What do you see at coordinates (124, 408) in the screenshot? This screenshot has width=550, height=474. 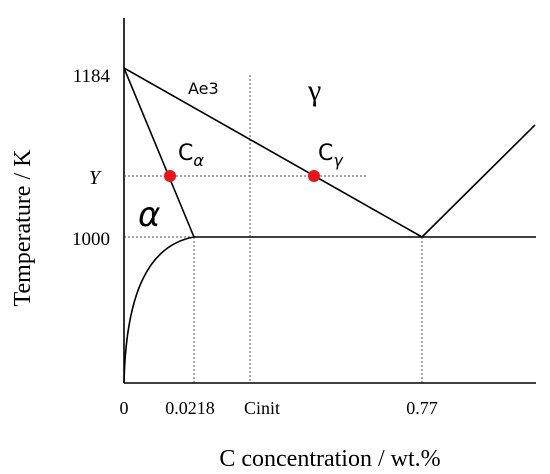 I see `x-tick-label: 0` at bounding box center [124, 408].